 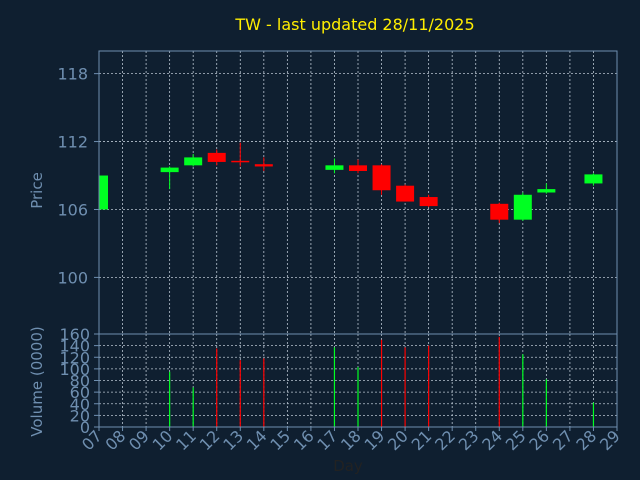 What do you see at coordinates (74, 334) in the screenshot?
I see `volume-tick-label: 160` at bounding box center [74, 334].